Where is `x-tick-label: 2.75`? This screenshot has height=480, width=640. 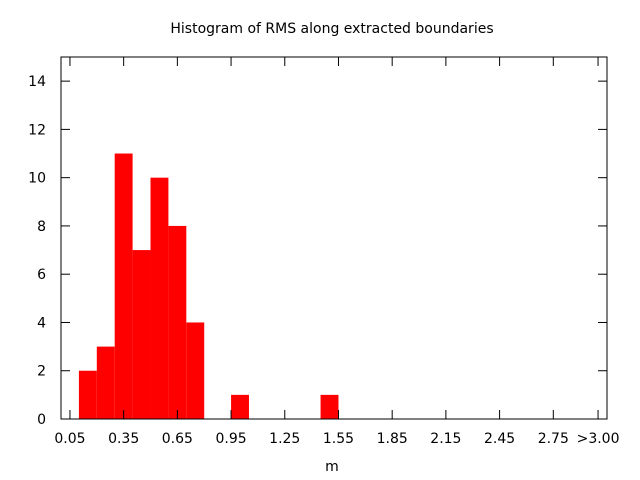
x-tick-label: 2.75 is located at coordinates (553, 439).